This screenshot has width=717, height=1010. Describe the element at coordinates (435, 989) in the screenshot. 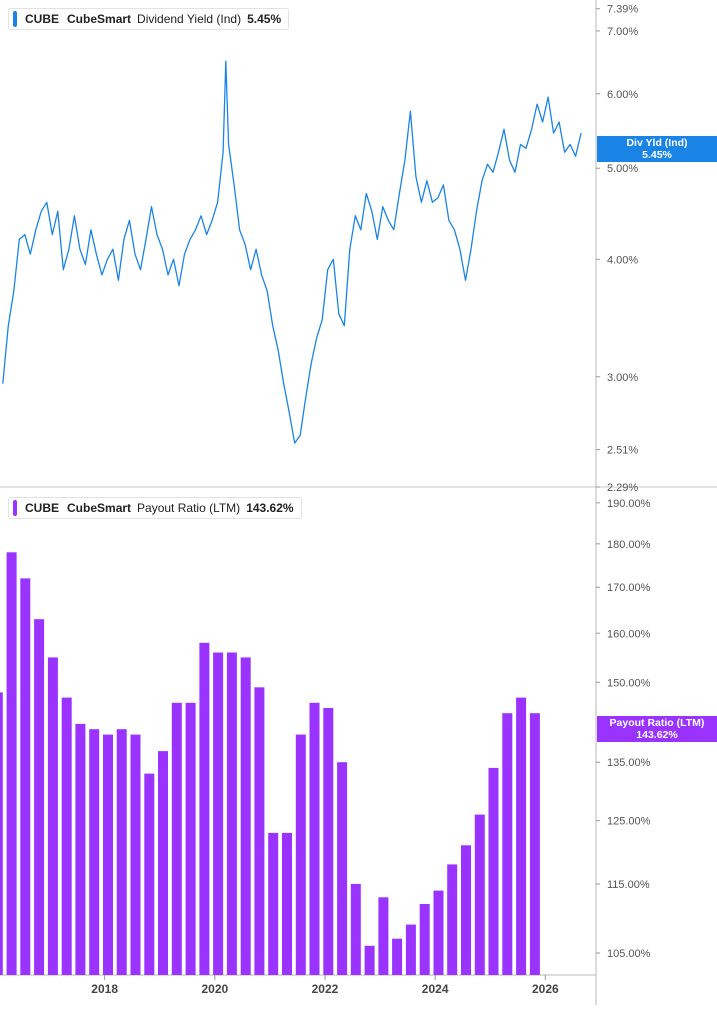

I see `x-tick-label: 2024` at that location.